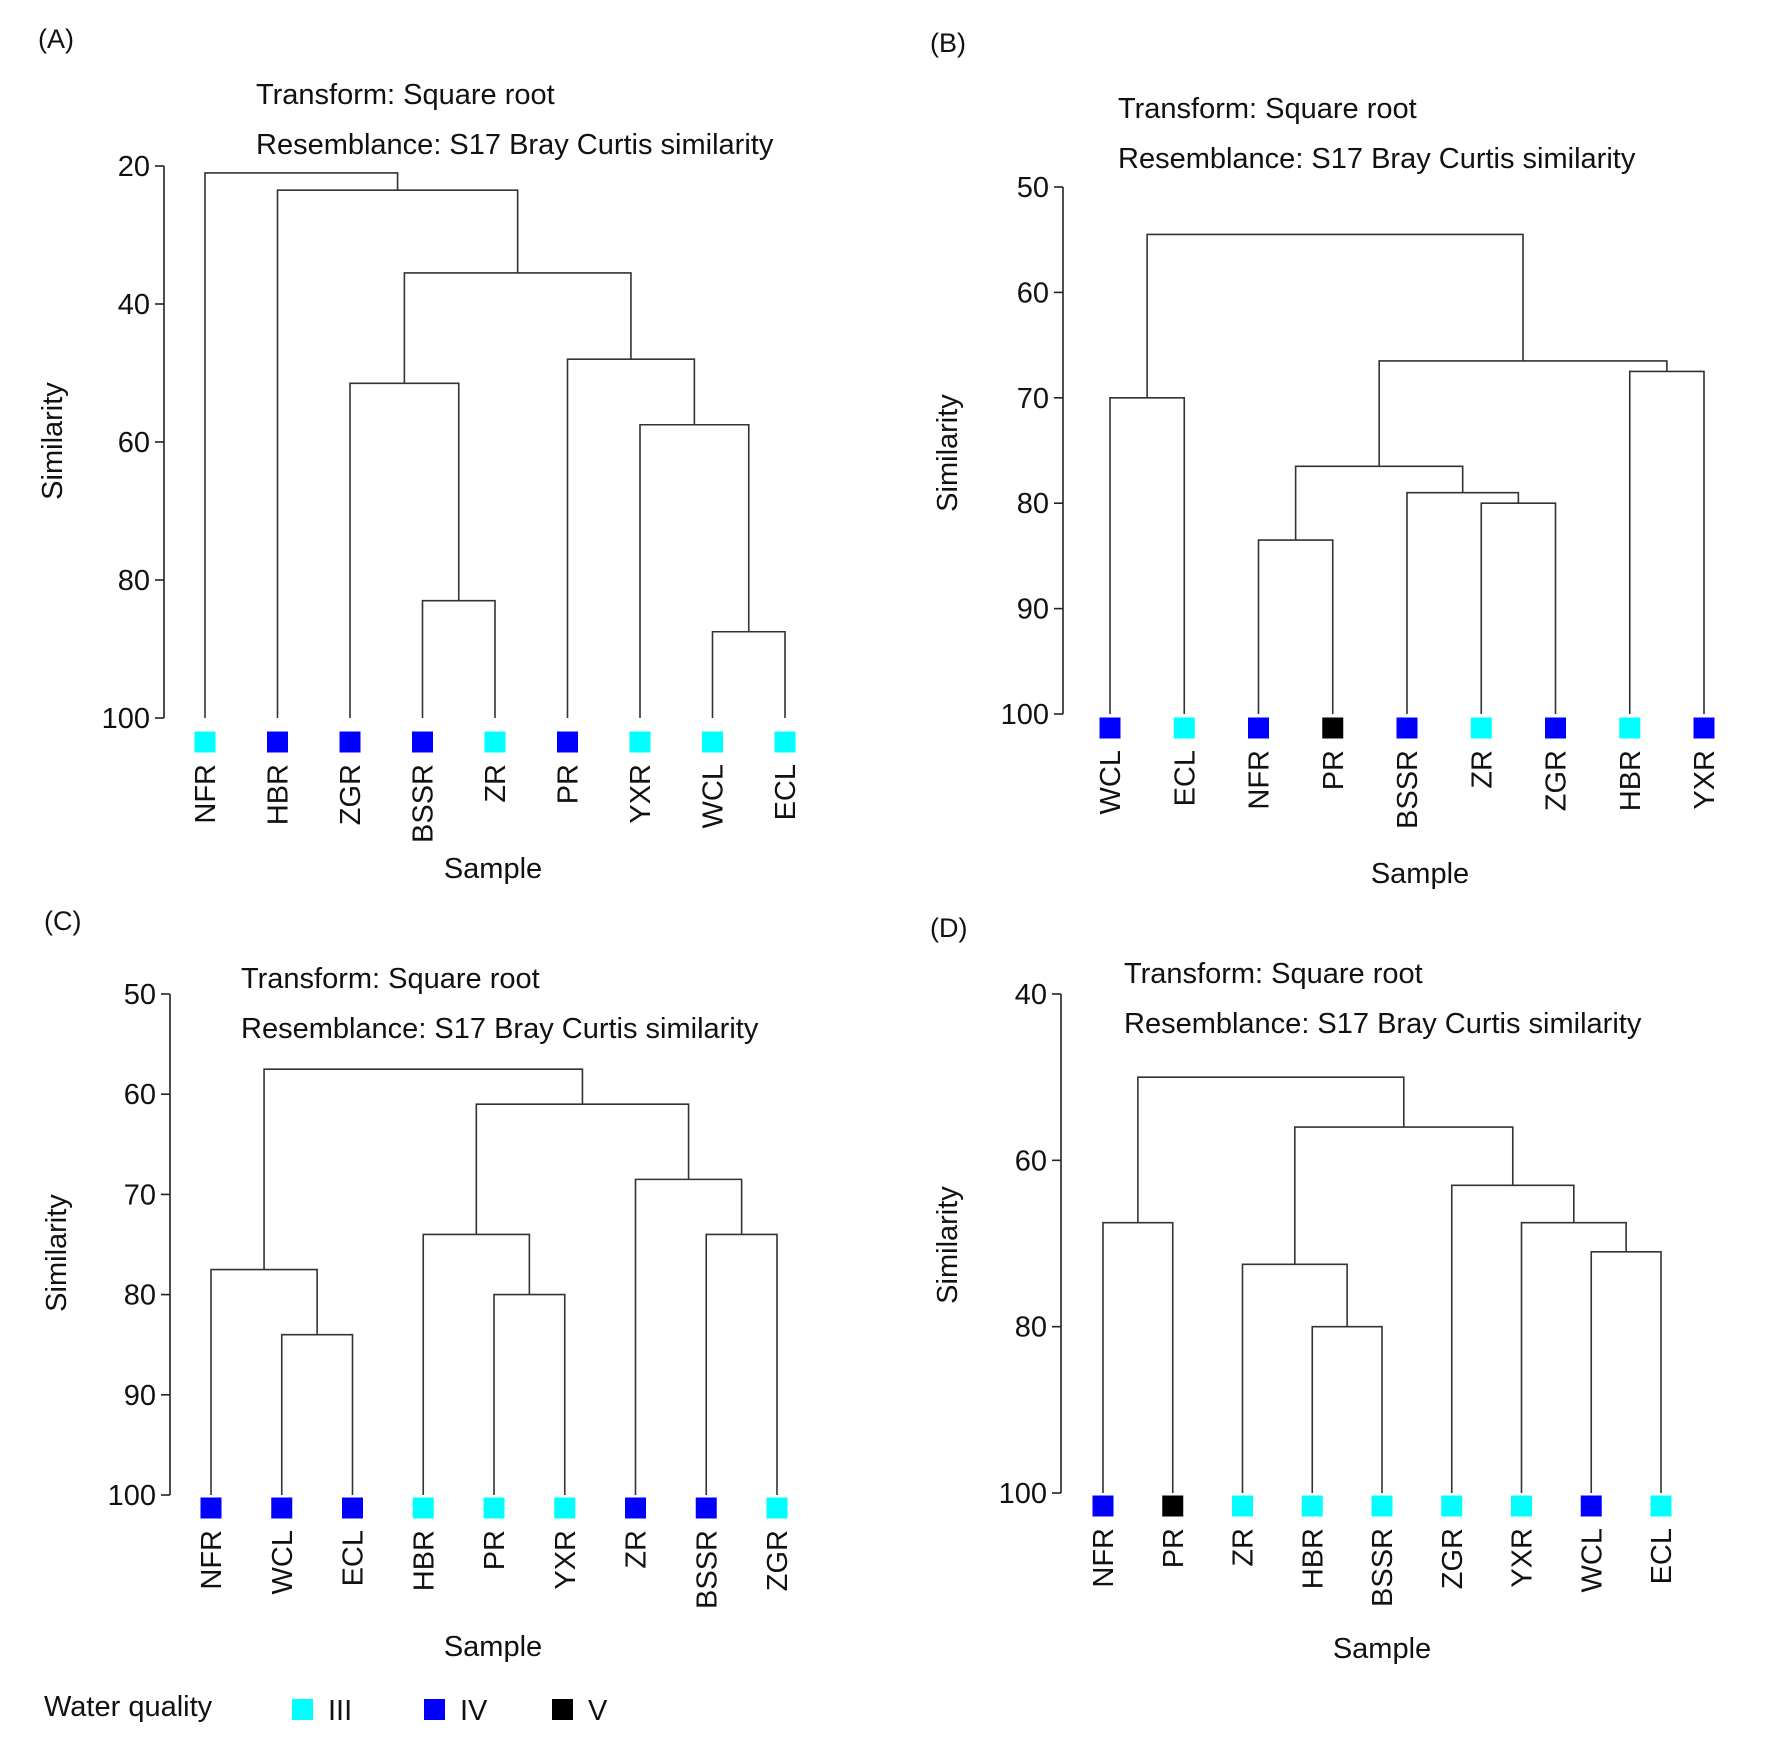 This screenshot has width=1778, height=1753. I want to click on panel-c-leaf-label-yxr: YXR, so click(566, 1560).